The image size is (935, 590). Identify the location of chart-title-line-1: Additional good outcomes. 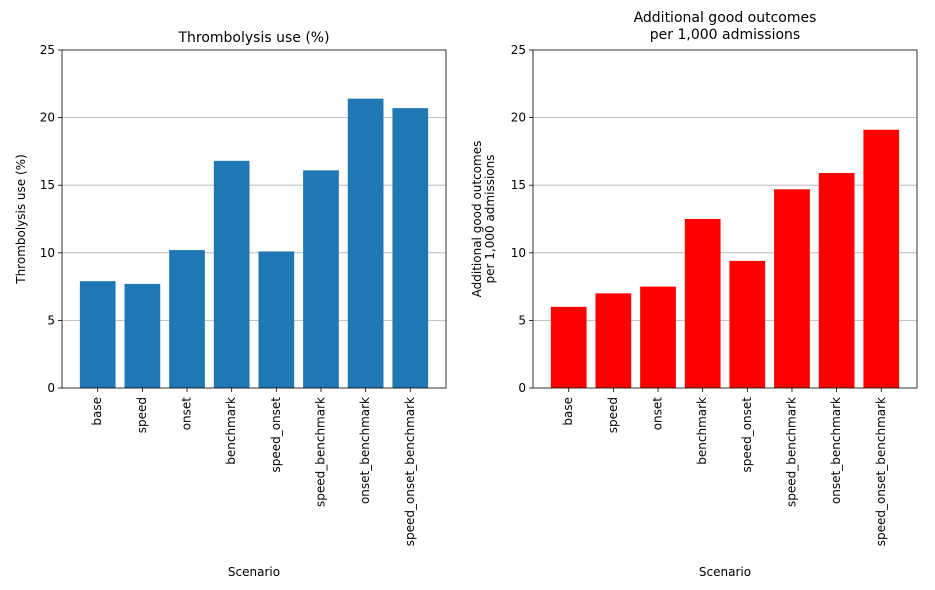
(725, 18).